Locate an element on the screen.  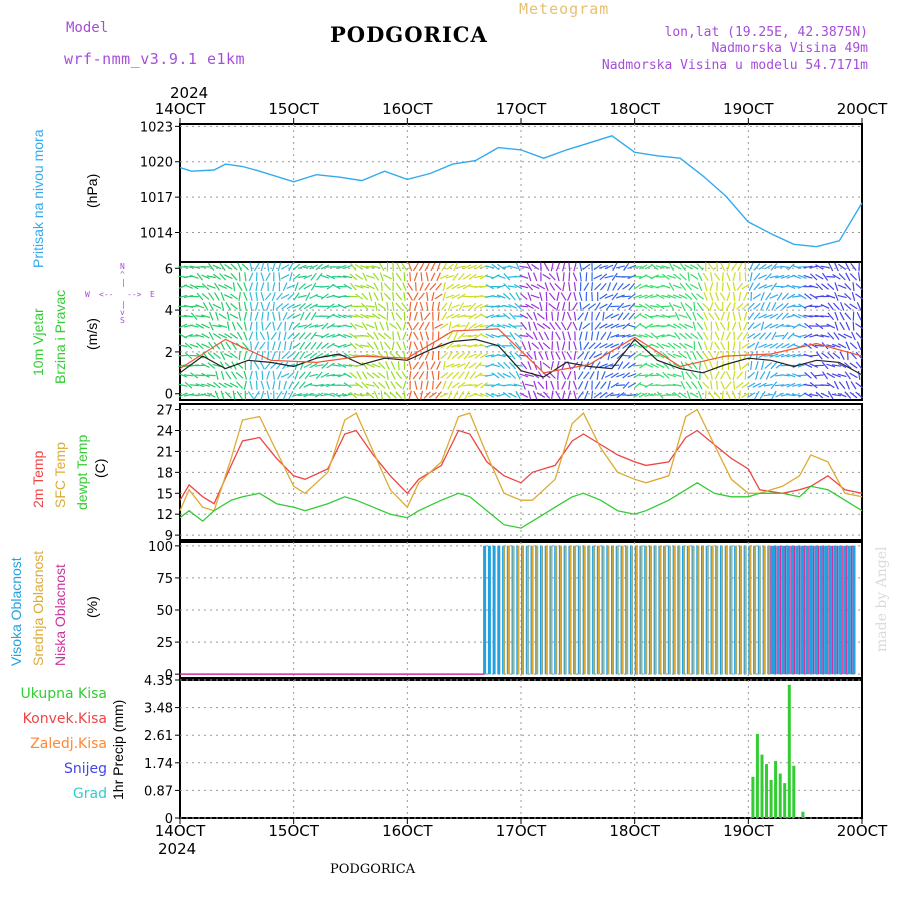
x-tick-label-top: 16OCT is located at coordinates (407, 109).